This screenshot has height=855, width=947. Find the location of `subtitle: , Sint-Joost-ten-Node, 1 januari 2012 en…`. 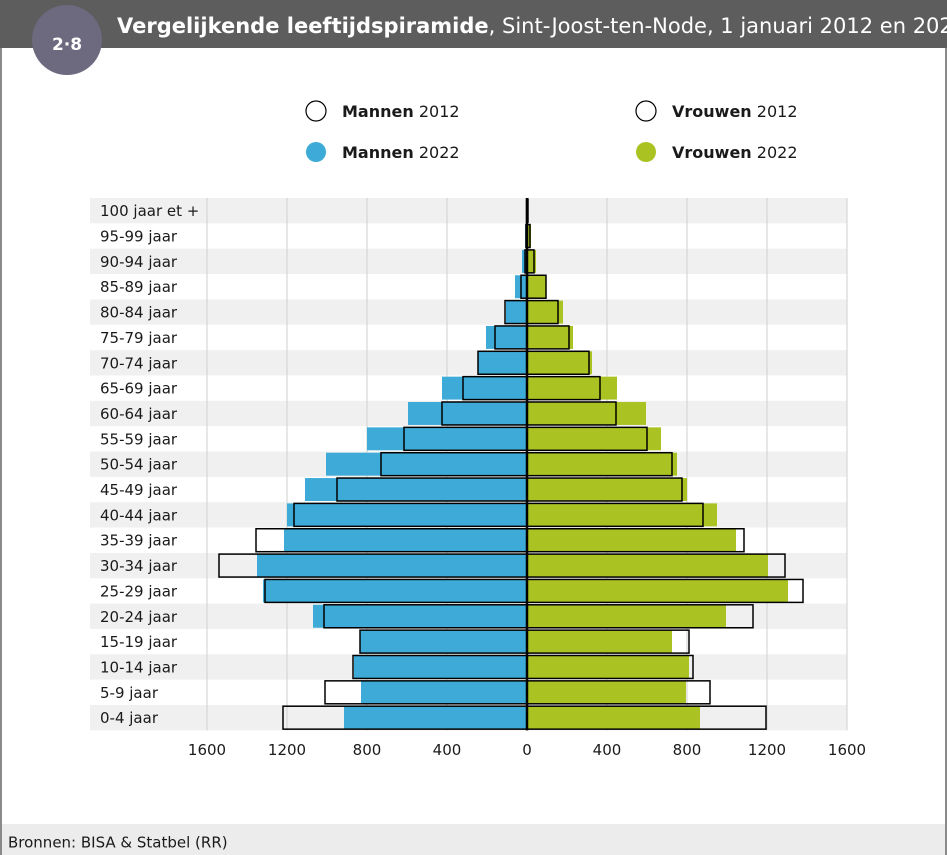

subtitle: , Sint-Joost-ten-Node, 1 januari 2012 en… is located at coordinates (718, 26).